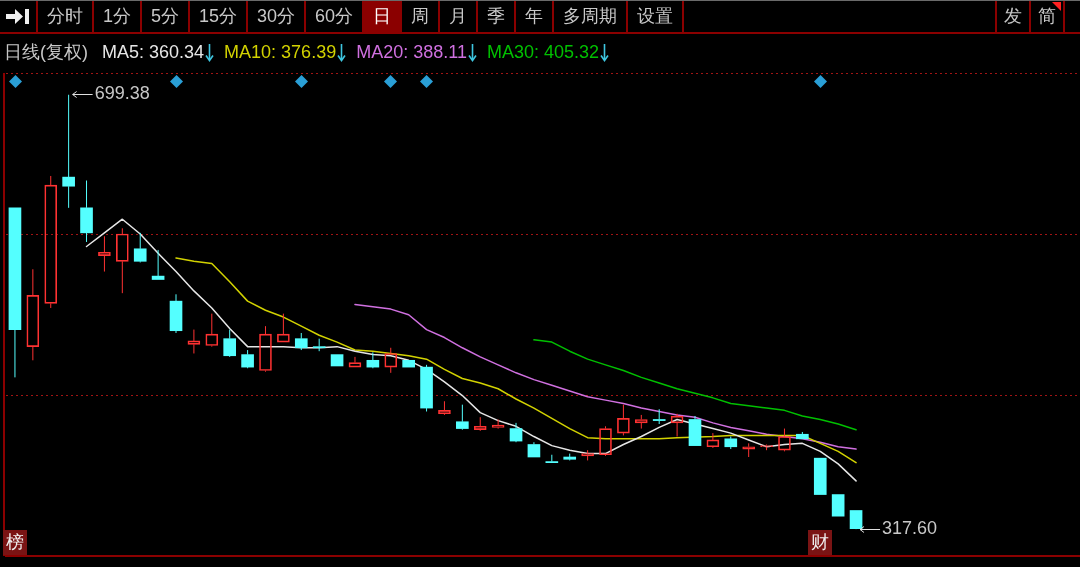 The image size is (1080, 567). What do you see at coordinates (277, 16) in the screenshot?
I see `toolbar-button: 30分` at bounding box center [277, 16].